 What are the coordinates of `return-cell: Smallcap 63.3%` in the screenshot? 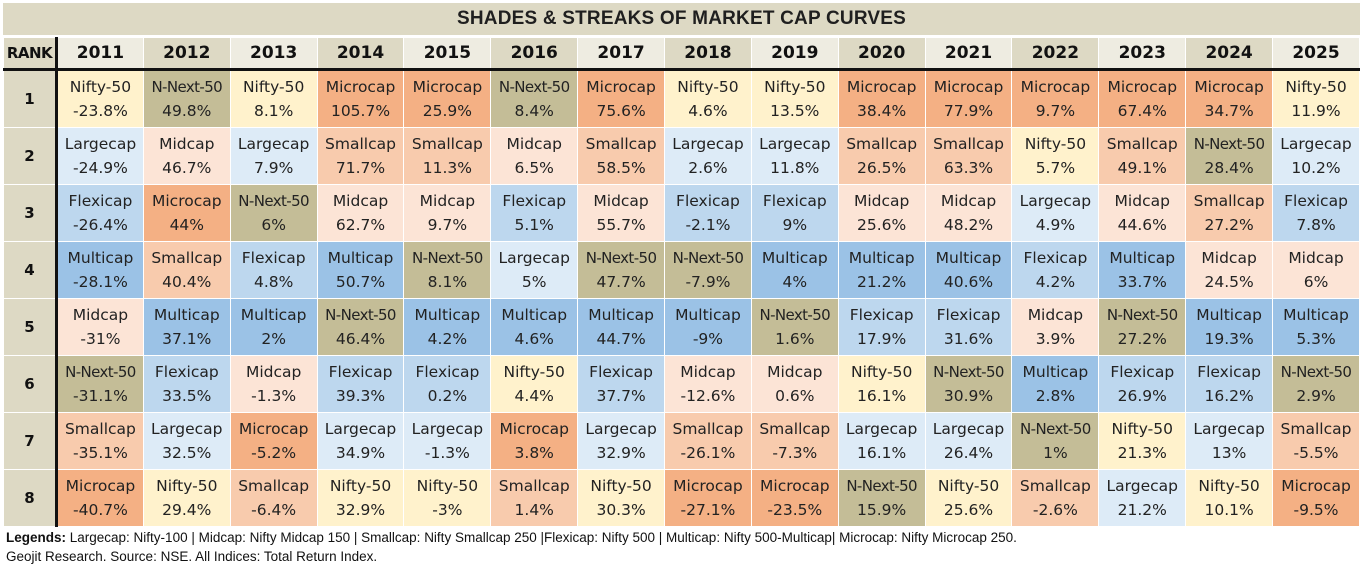 It's located at (968, 156).